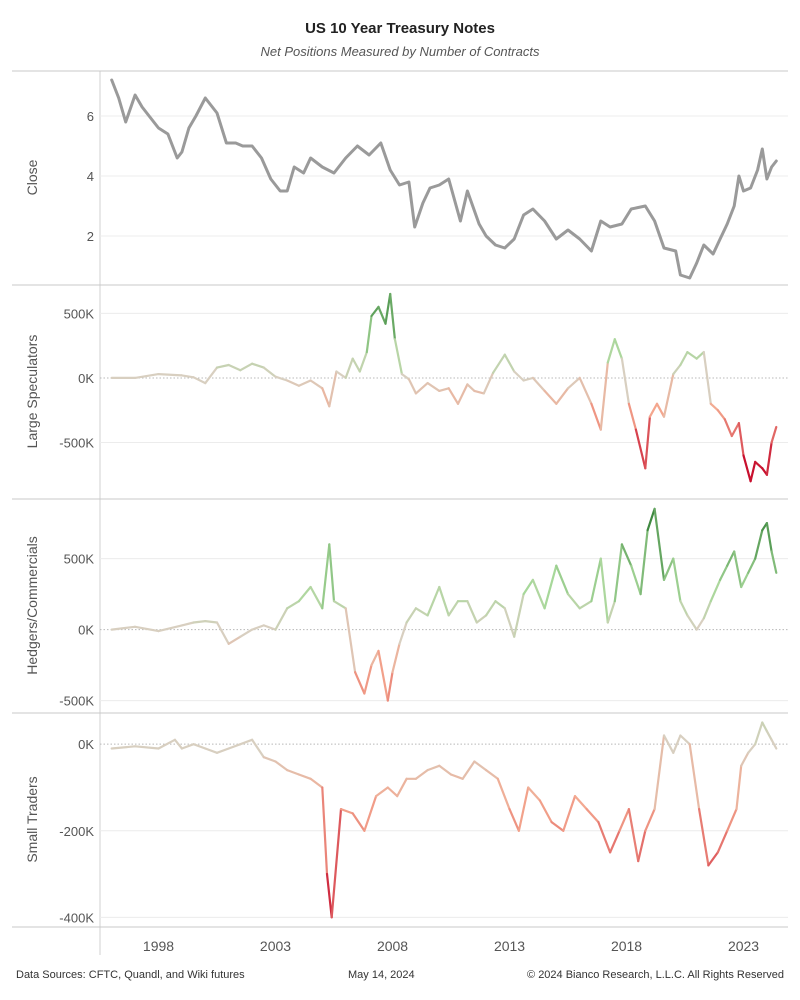 The image size is (800, 1000). What do you see at coordinates (90, 116) in the screenshot?
I see `y-tick-label: 6` at bounding box center [90, 116].